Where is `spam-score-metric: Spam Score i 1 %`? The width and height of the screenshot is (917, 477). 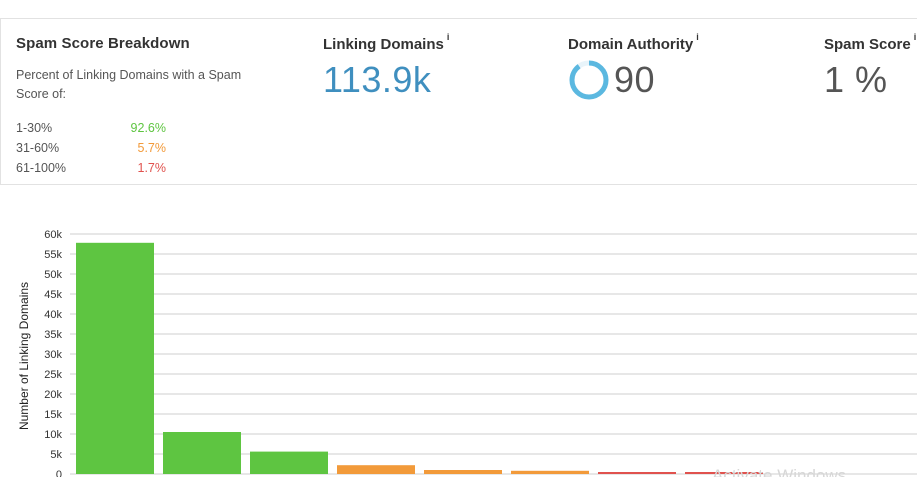
spam-score-metric: Spam Score i 1 % is located at coordinates (870, 66).